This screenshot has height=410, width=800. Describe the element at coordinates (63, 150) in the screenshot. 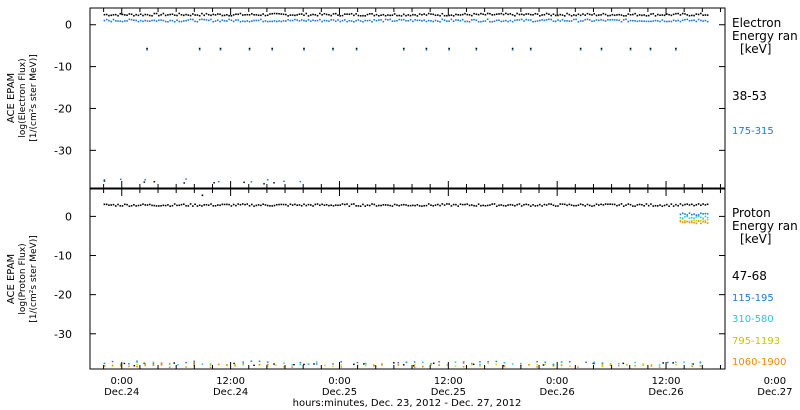

I see `y-tick-label: -30` at that location.